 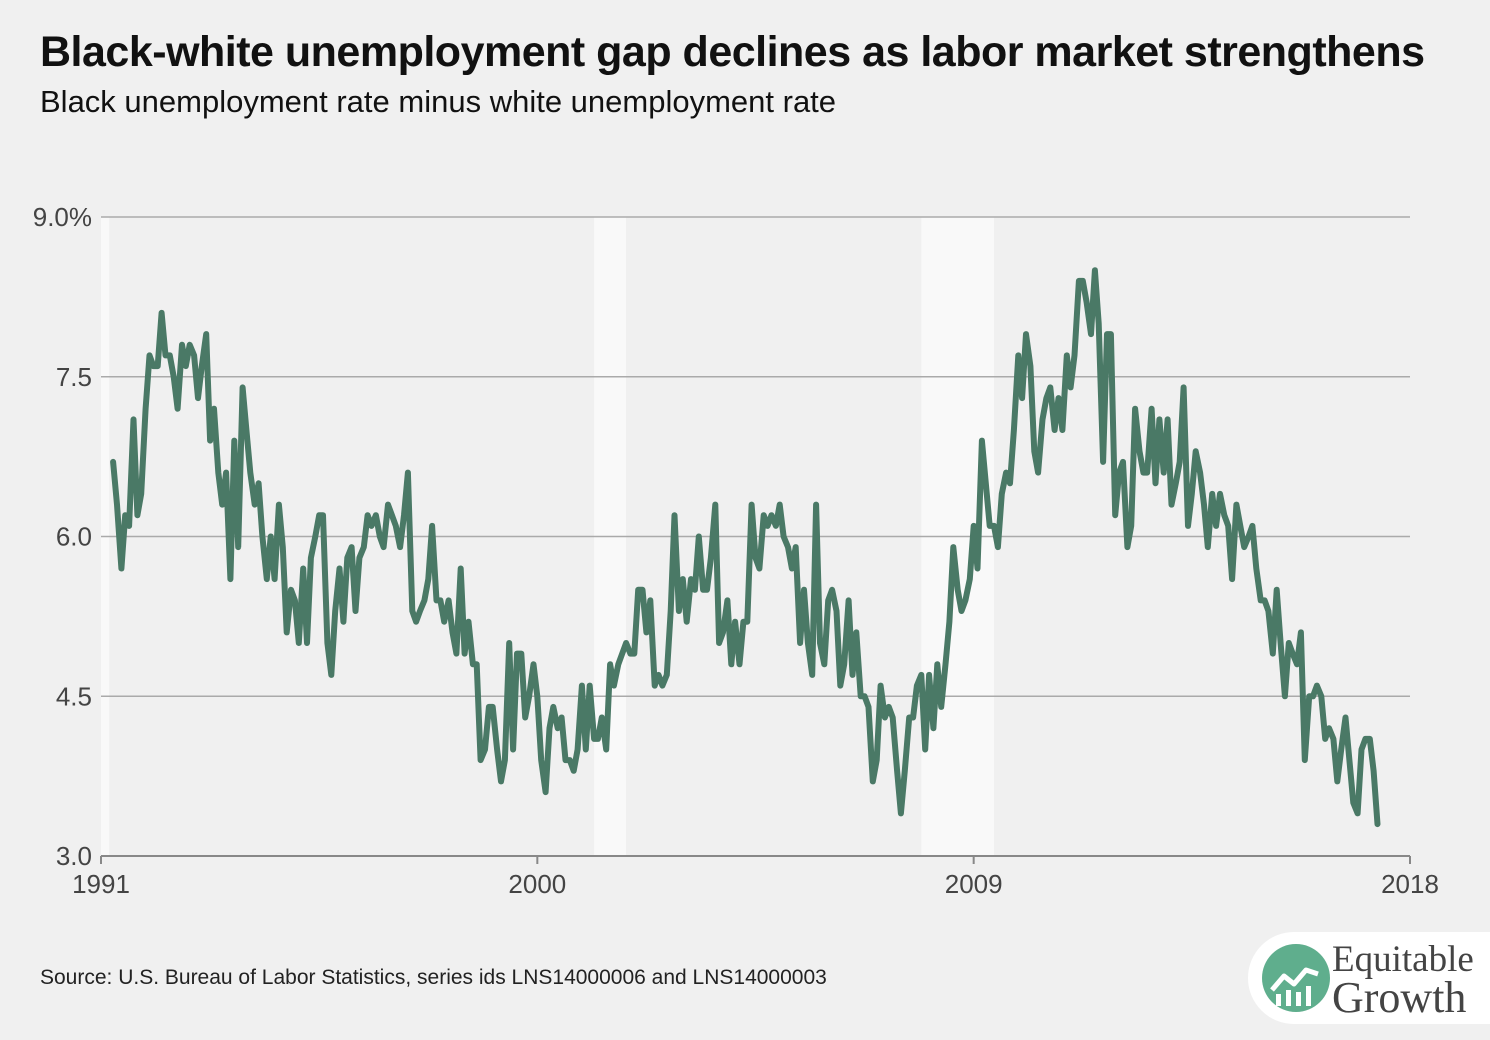 I want to click on x-axis: 1991 2000 2009 2018, so click(x=755, y=877).